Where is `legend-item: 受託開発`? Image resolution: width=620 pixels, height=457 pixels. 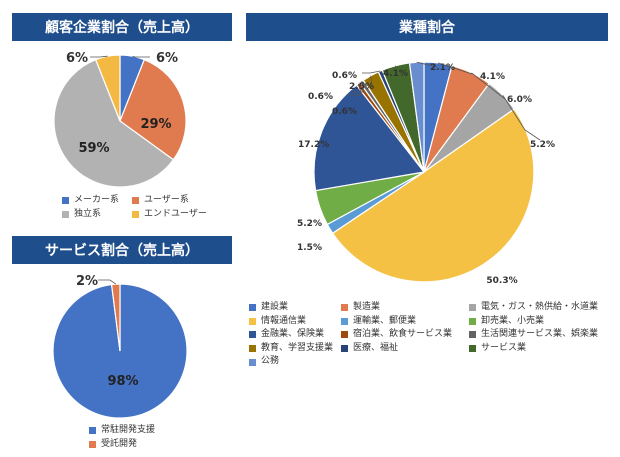
legend-item: 受託開発 is located at coordinates (149, 445).